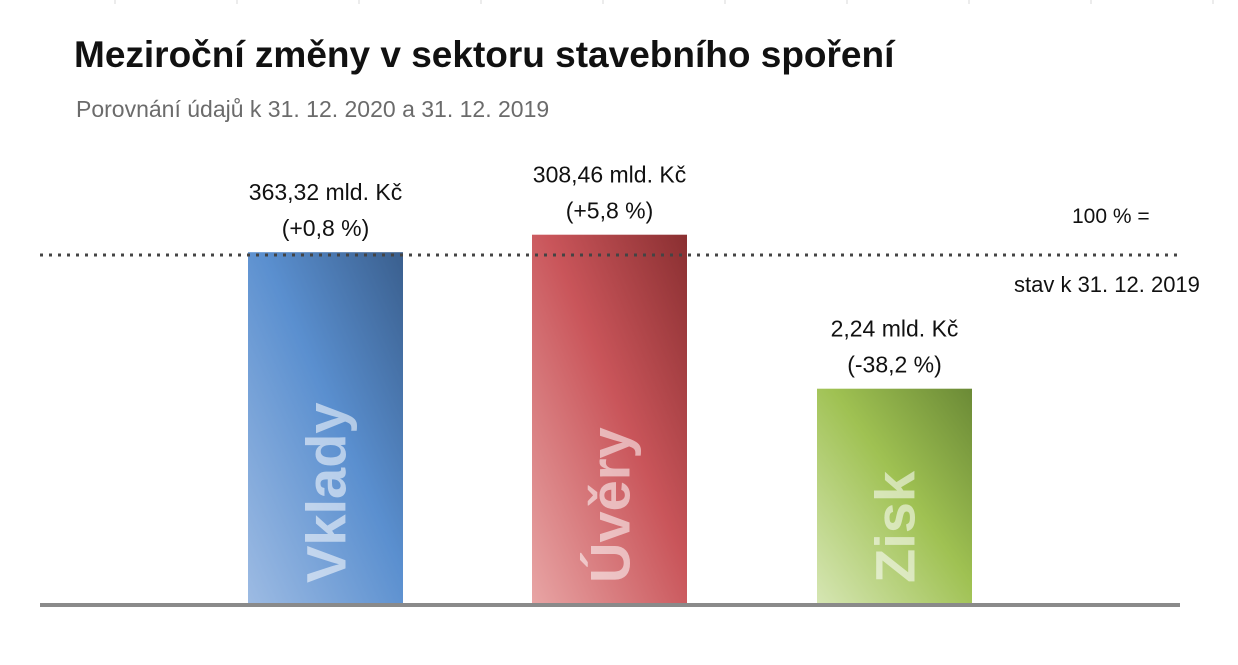  I want to click on data-label-change-2: (-38,2 %), so click(894, 365).